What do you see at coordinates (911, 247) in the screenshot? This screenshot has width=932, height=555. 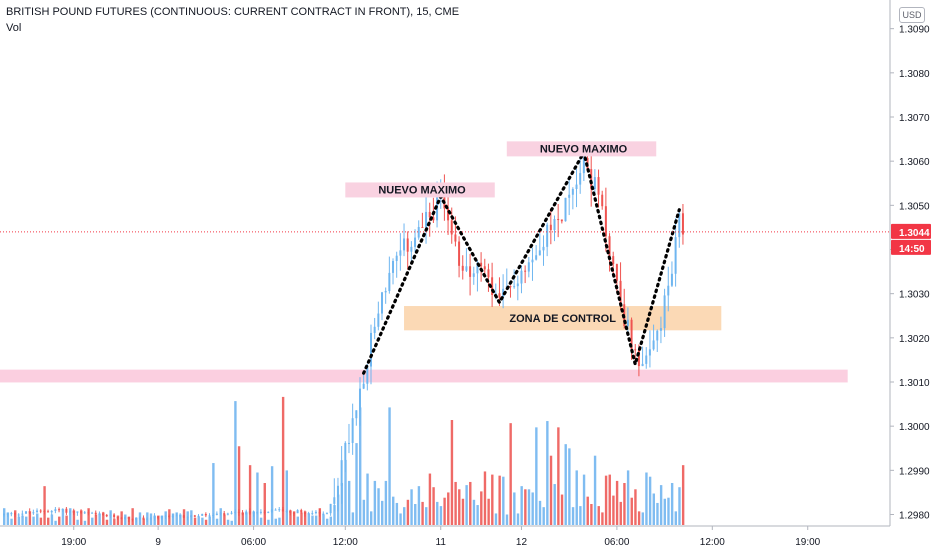 I see `countdown-tag` at bounding box center [911, 247].